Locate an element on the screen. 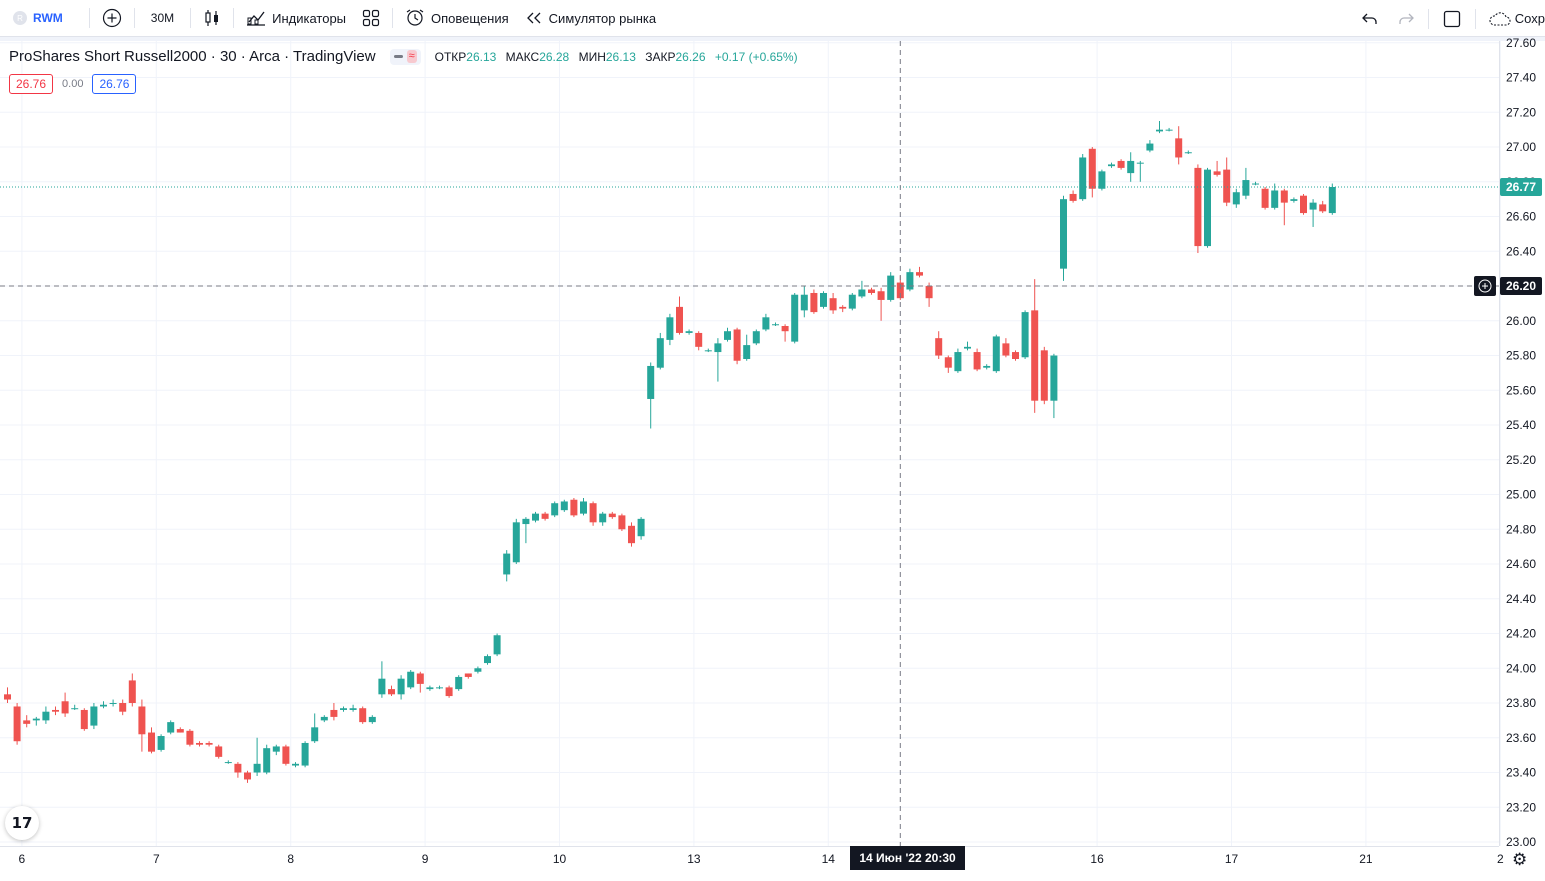 Image resolution: width=1545 pixels, height=881 pixels. redo-icon is located at coordinates (1406, 18).